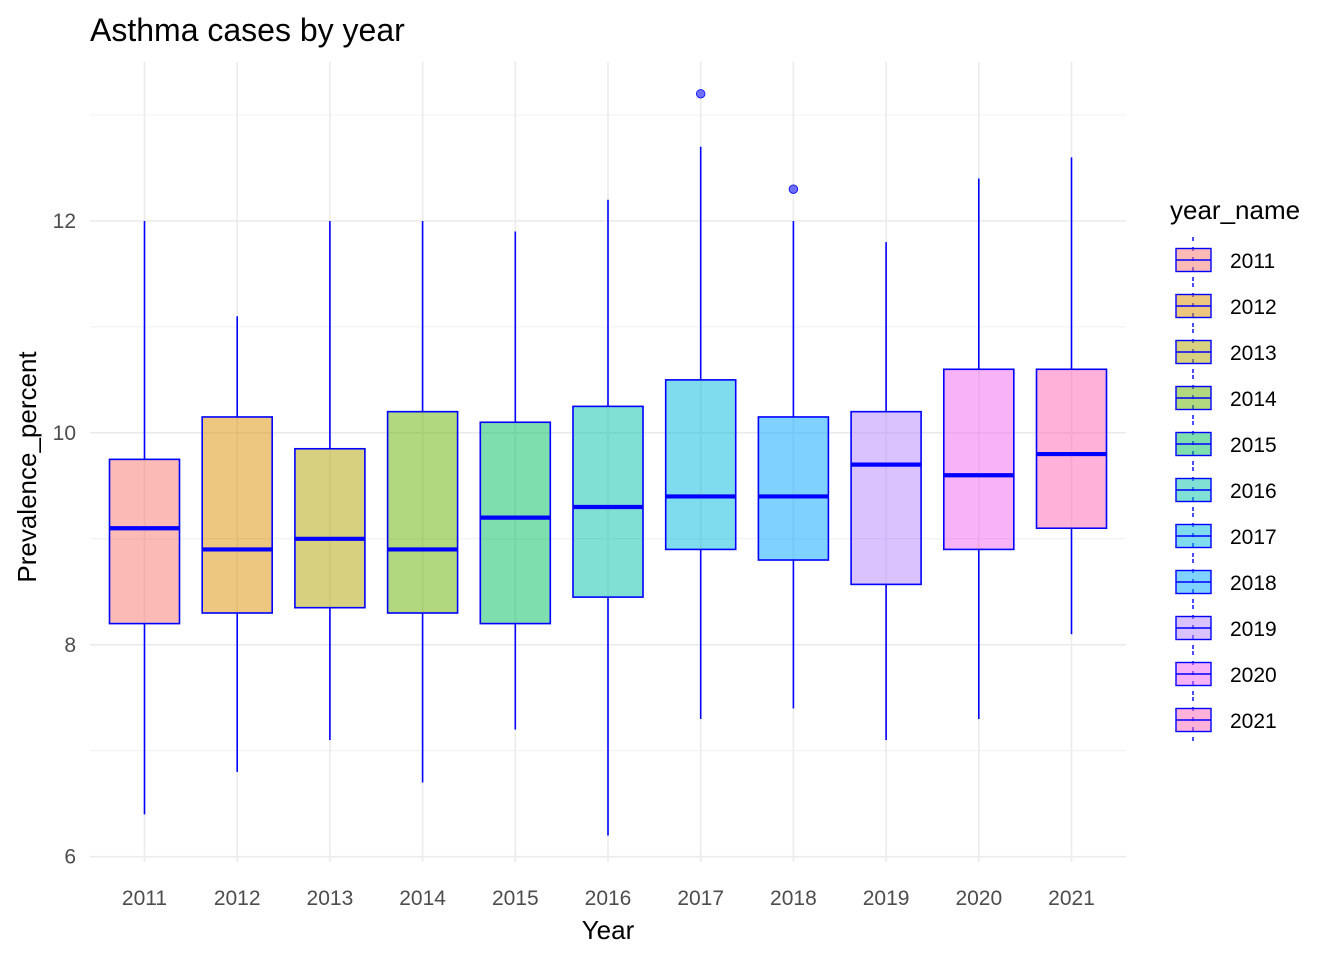 Image resolution: width=1344 pixels, height=960 pixels. What do you see at coordinates (70, 645) in the screenshot?
I see `y-tick-label: 8` at bounding box center [70, 645].